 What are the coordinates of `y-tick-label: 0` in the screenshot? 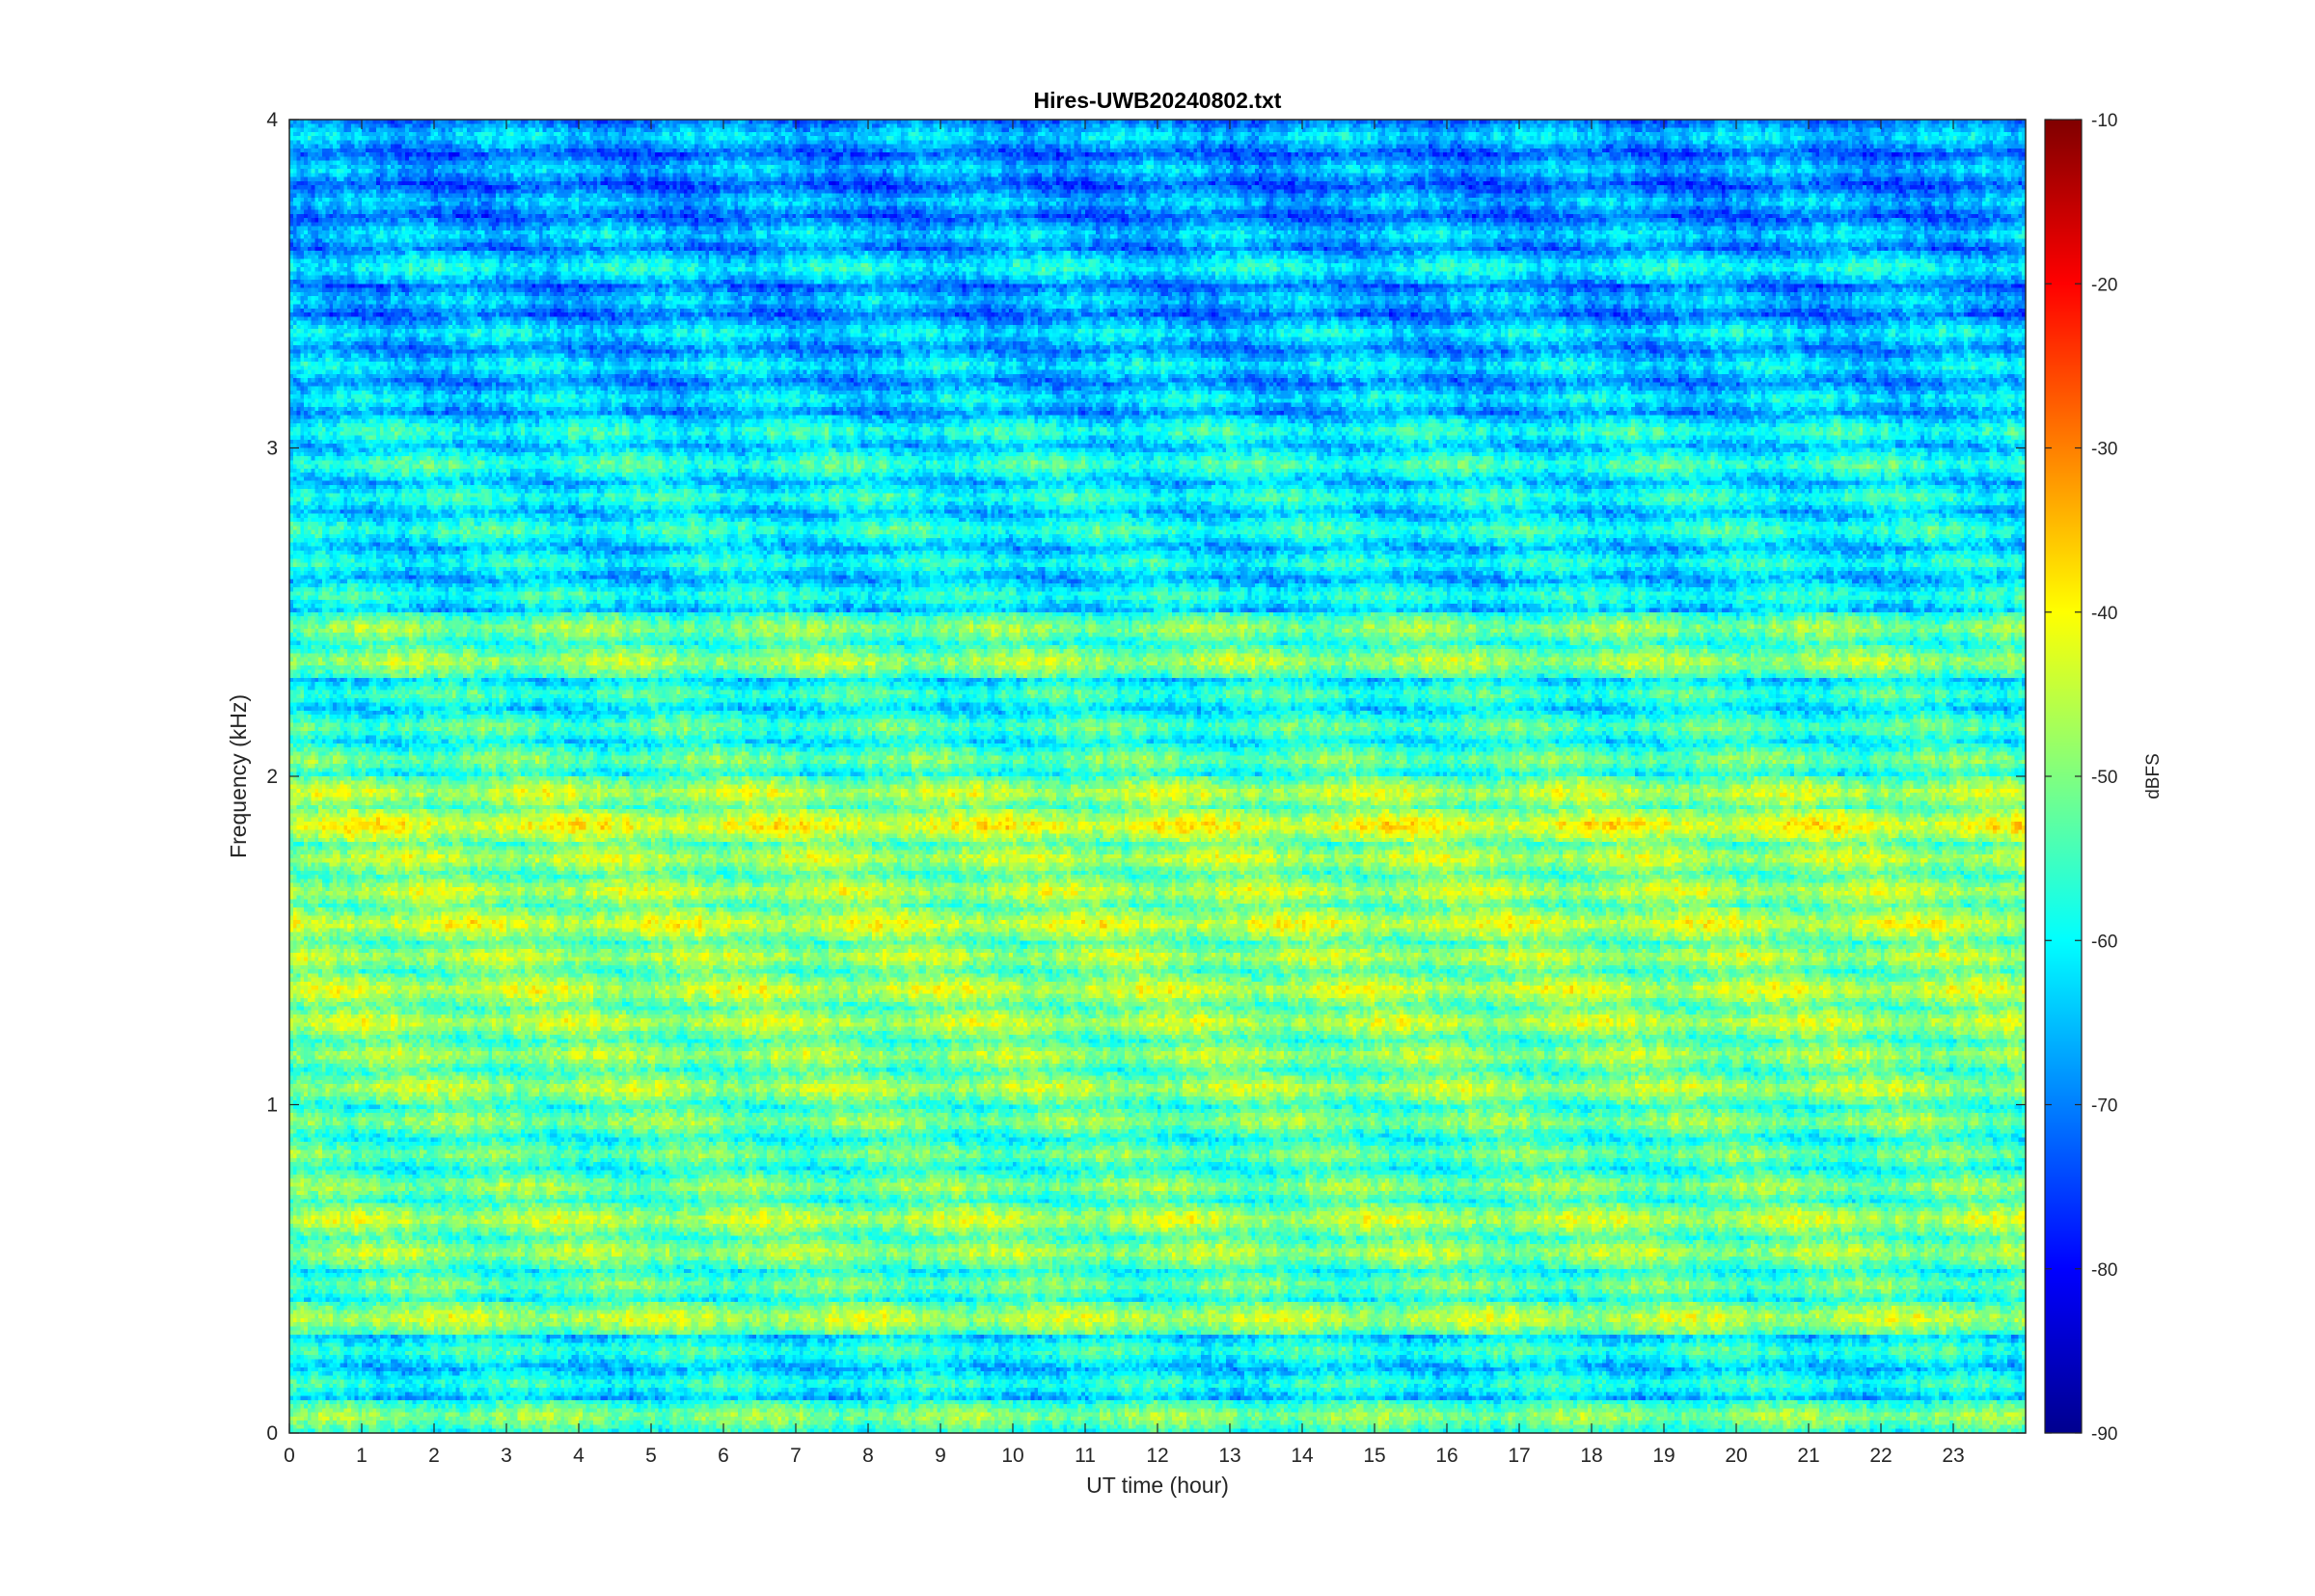 It's located at (272, 1434).